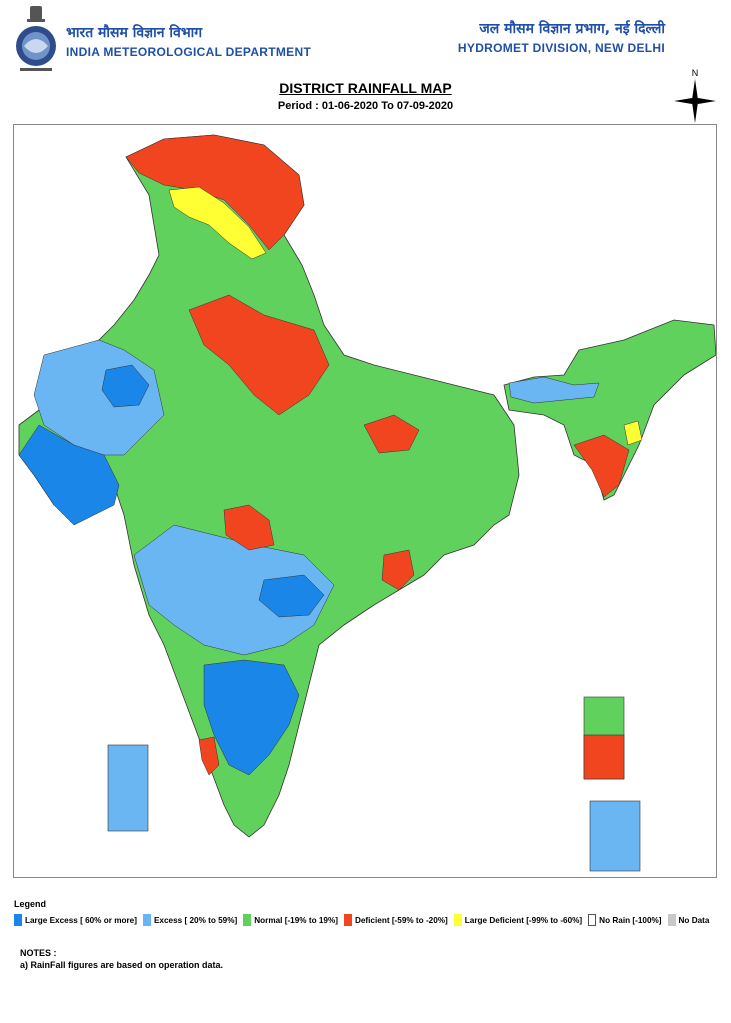 This screenshot has width=731, height=1023. Describe the element at coordinates (615, 836) in the screenshot. I see `islands-inset` at that location.